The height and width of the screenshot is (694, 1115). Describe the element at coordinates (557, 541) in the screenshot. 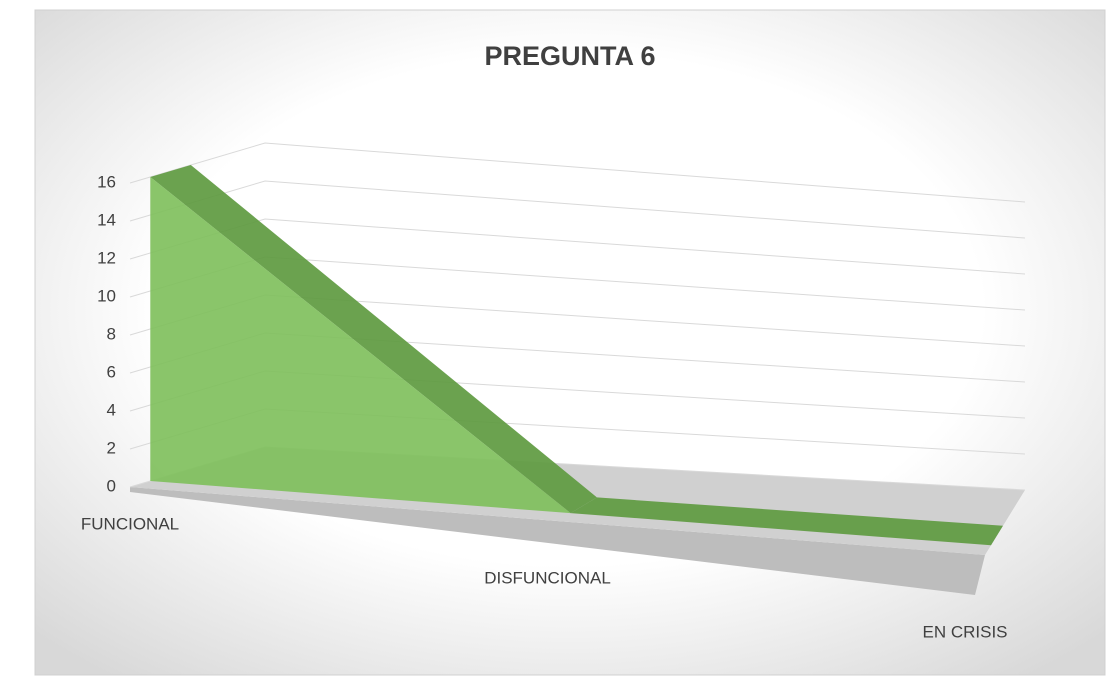

I see `floor-side` at that location.